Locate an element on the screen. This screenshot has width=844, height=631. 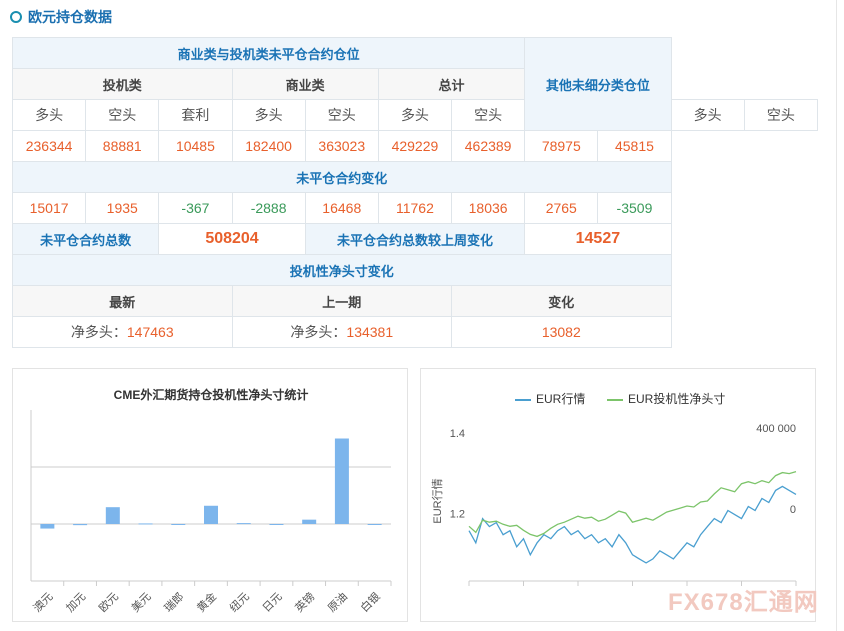
cell: 10485 is located at coordinates (195, 146).